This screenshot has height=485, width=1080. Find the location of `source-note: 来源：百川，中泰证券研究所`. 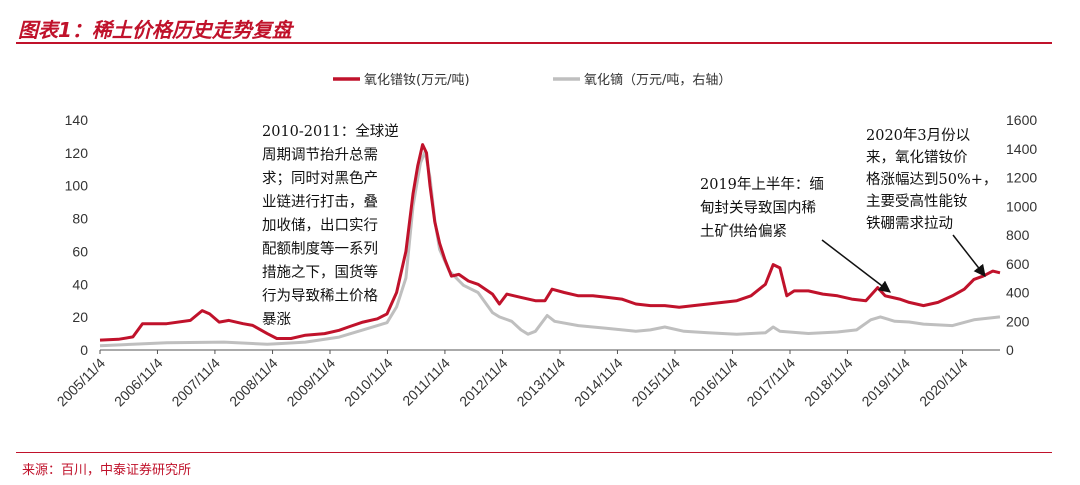

source-note: 来源：百川，中泰证券研究所 is located at coordinates (107, 470).